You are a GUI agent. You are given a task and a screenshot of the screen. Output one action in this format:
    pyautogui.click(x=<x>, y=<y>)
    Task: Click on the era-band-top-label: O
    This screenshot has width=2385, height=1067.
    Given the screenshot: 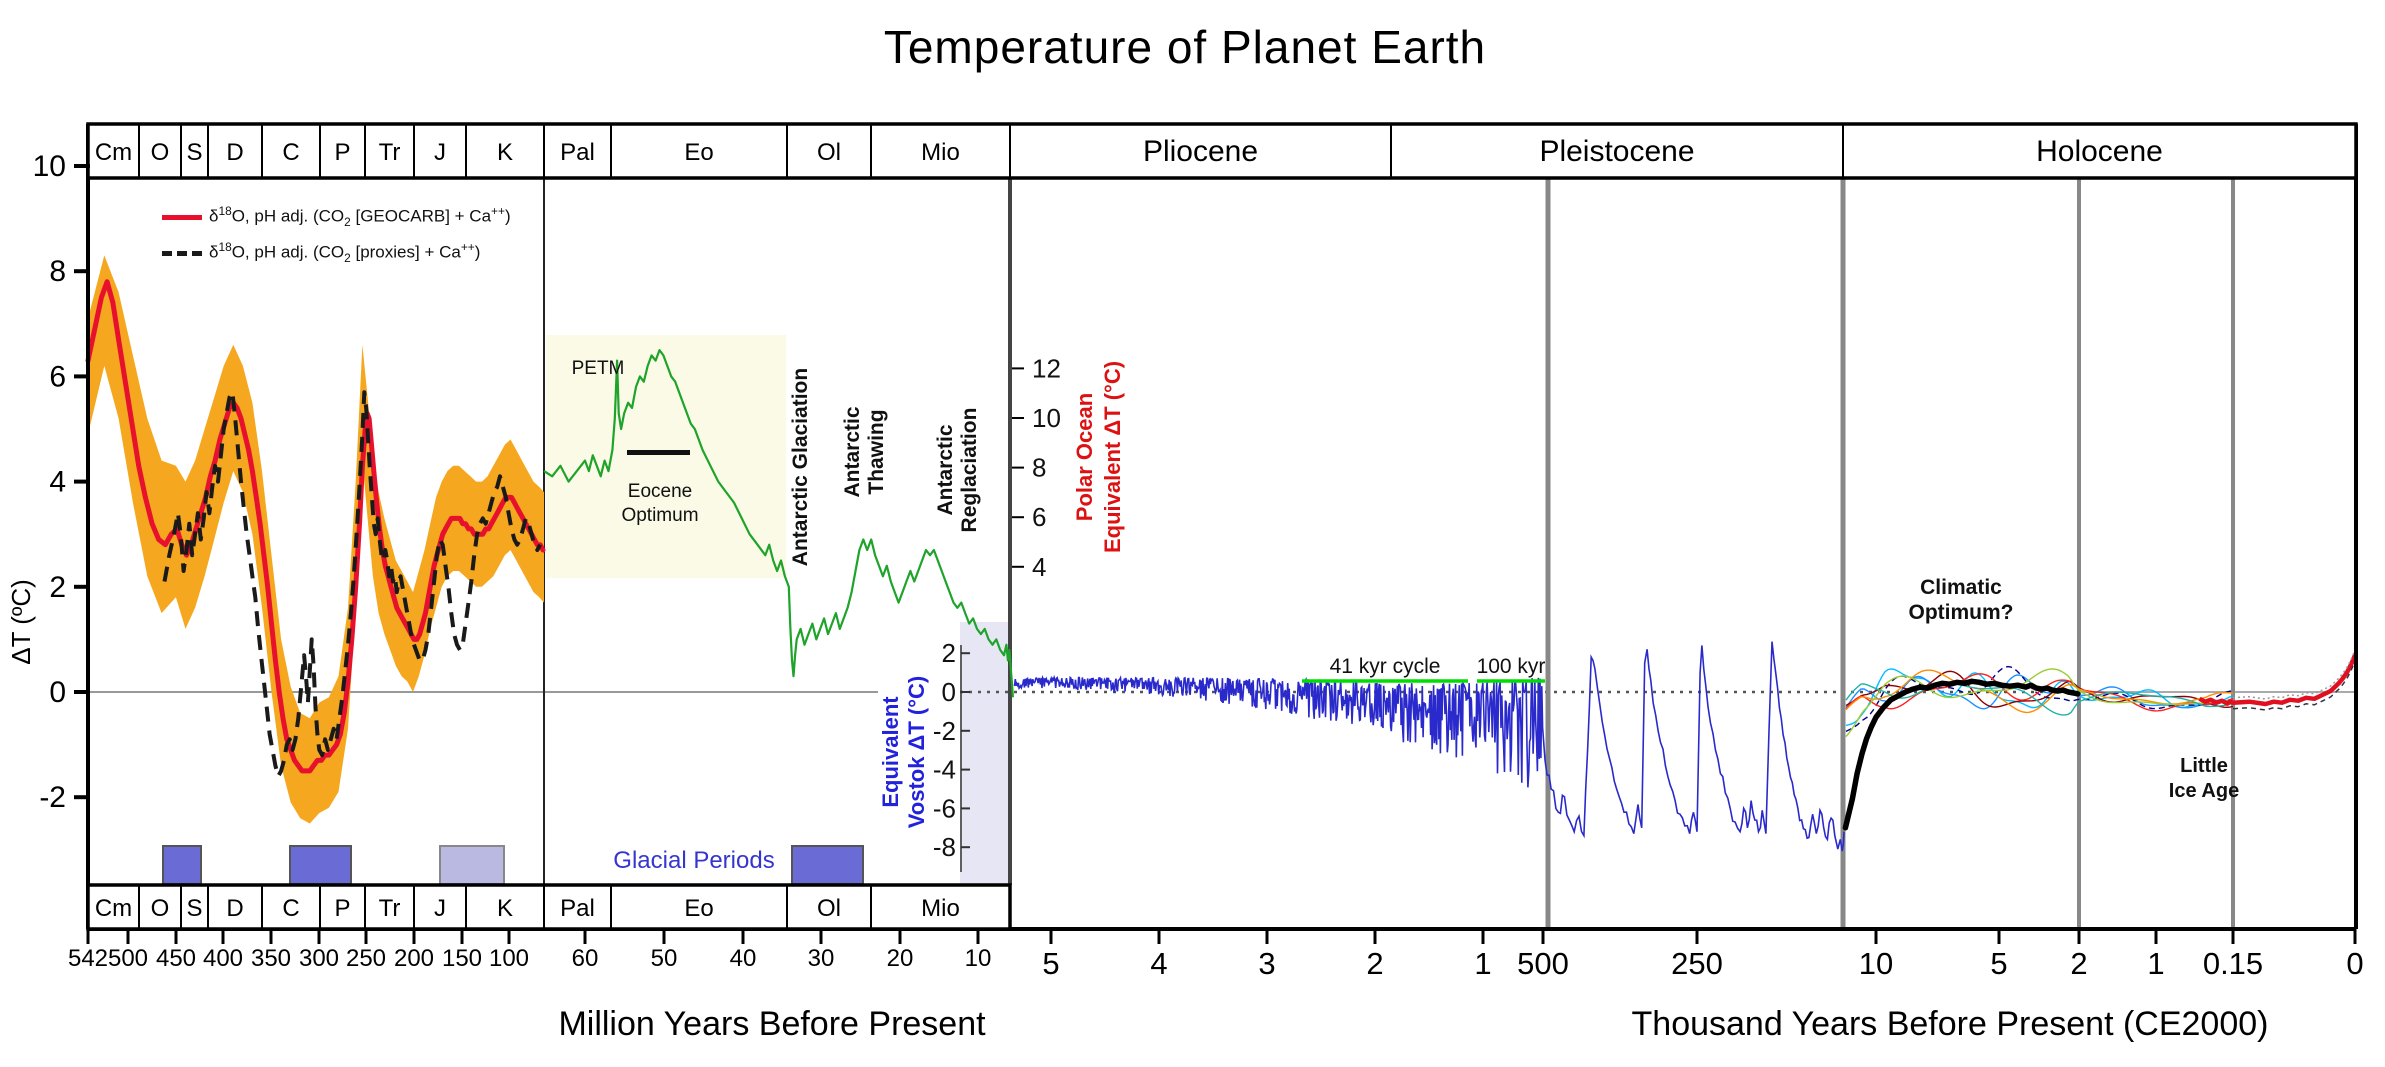 What is the action you would take?
    pyautogui.click(x=160, y=152)
    